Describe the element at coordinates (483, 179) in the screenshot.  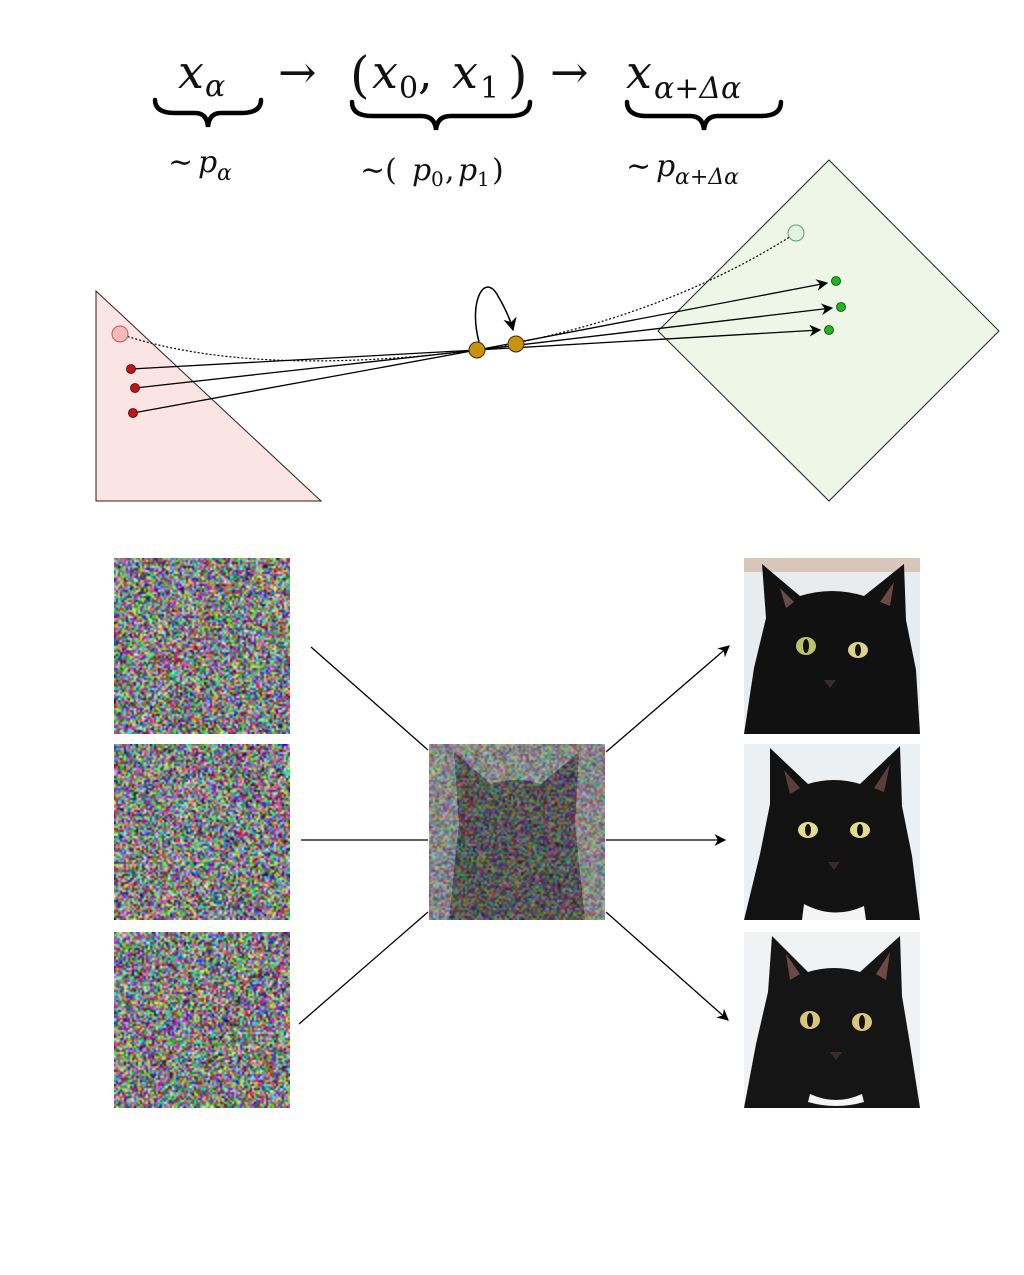
I see `under-pair-sub1: 1` at that location.